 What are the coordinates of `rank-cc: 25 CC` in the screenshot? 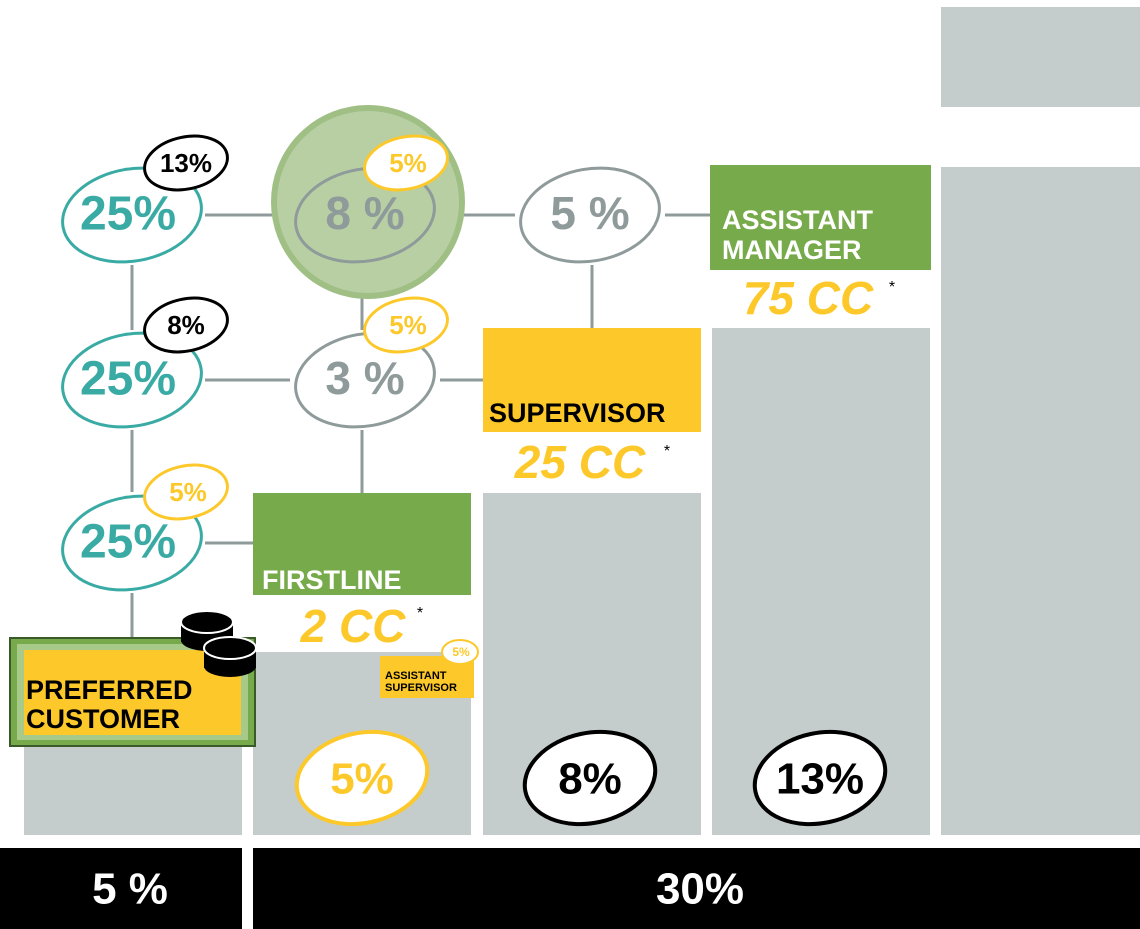 It's located at (580, 462).